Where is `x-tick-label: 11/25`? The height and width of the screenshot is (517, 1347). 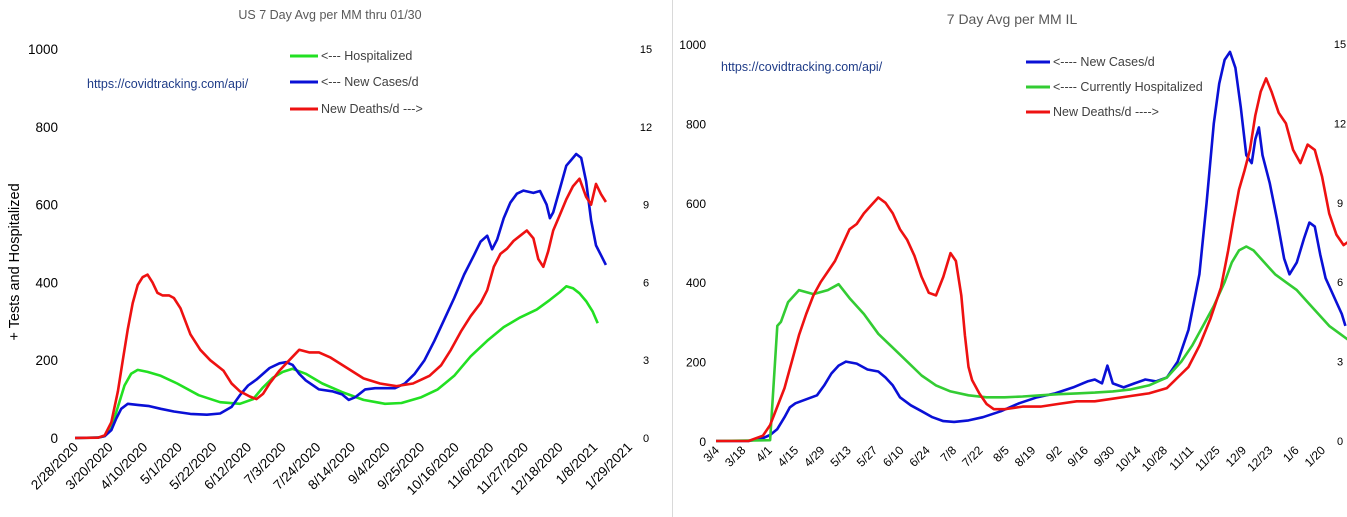
x-tick-label: 11/25 is located at coordinates (1207, 458).